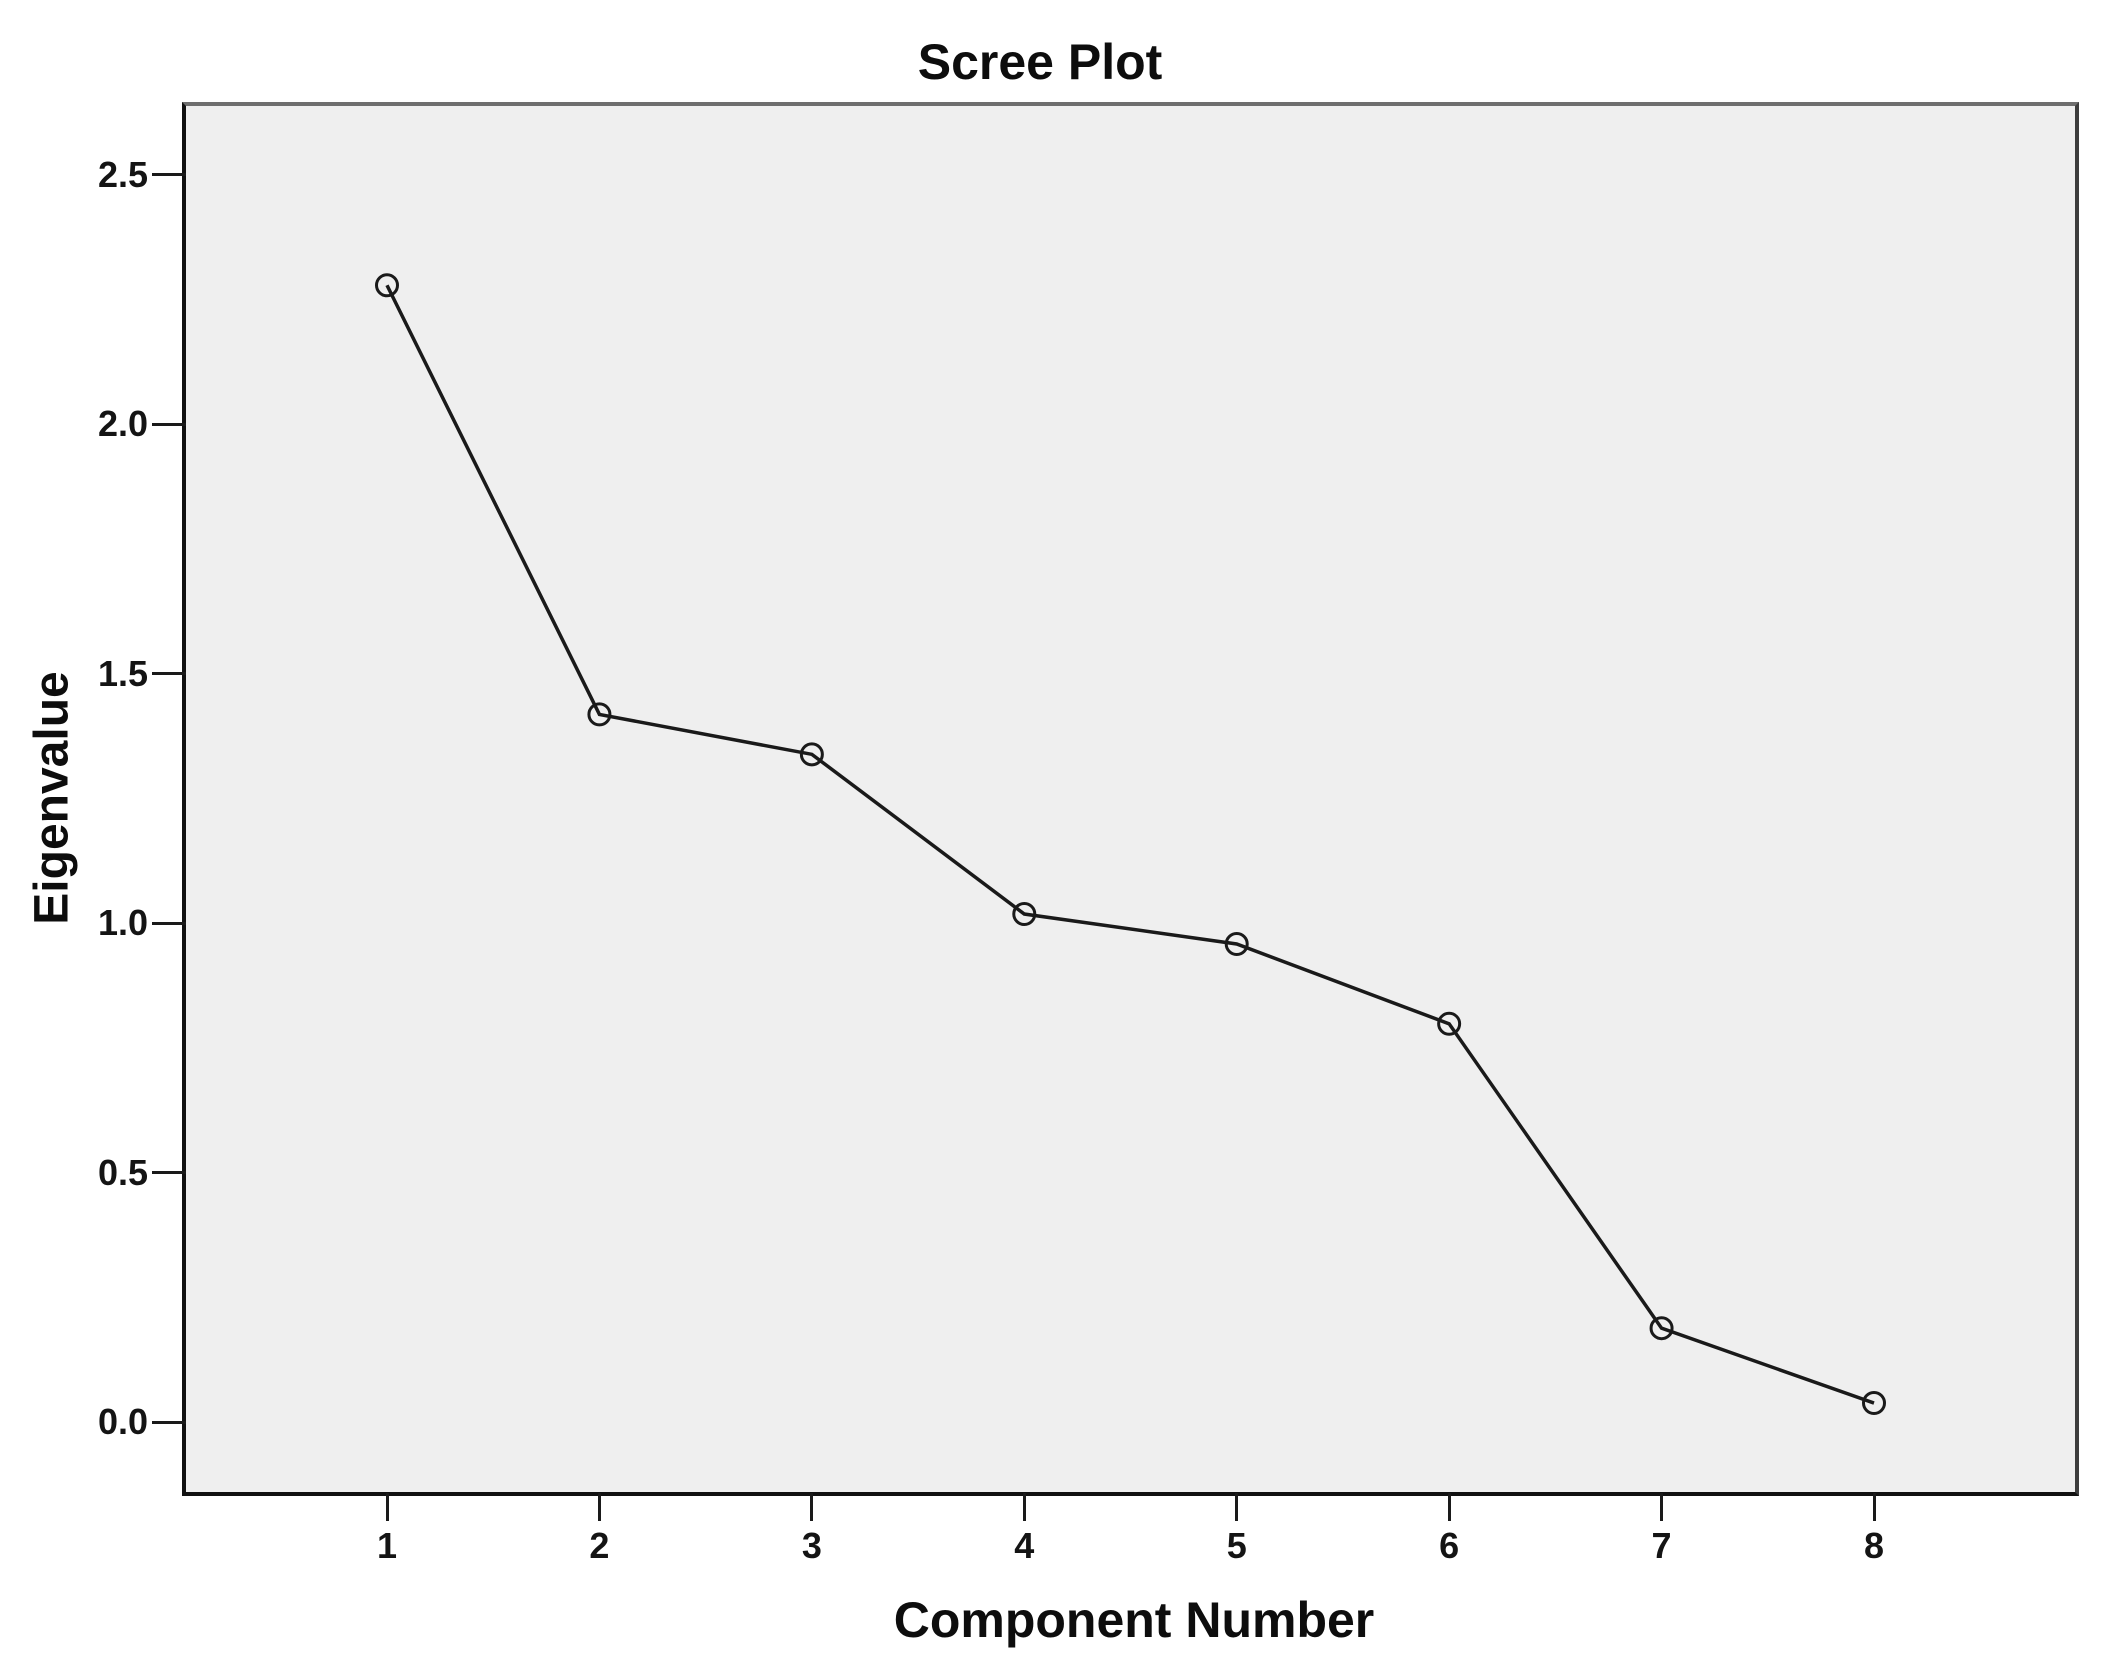  What do you see at coordinates (52, 798) in the screenshot?
I see `y-axis-label: Eigenvalue` at bounding box center [52, 798].